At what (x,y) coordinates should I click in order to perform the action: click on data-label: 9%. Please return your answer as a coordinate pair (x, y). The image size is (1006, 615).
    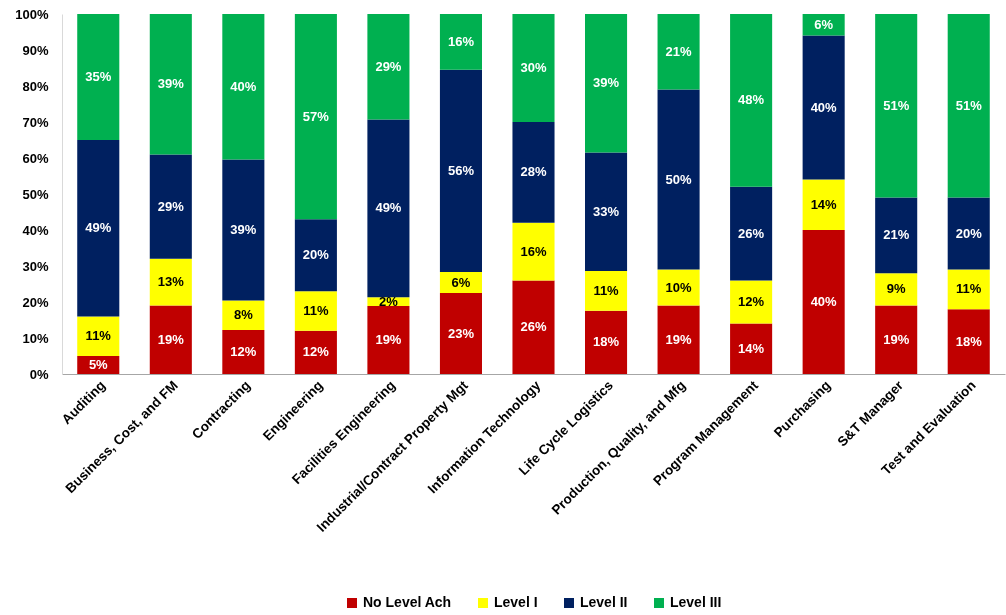
    Looking at the image, I should click on (896, 289).